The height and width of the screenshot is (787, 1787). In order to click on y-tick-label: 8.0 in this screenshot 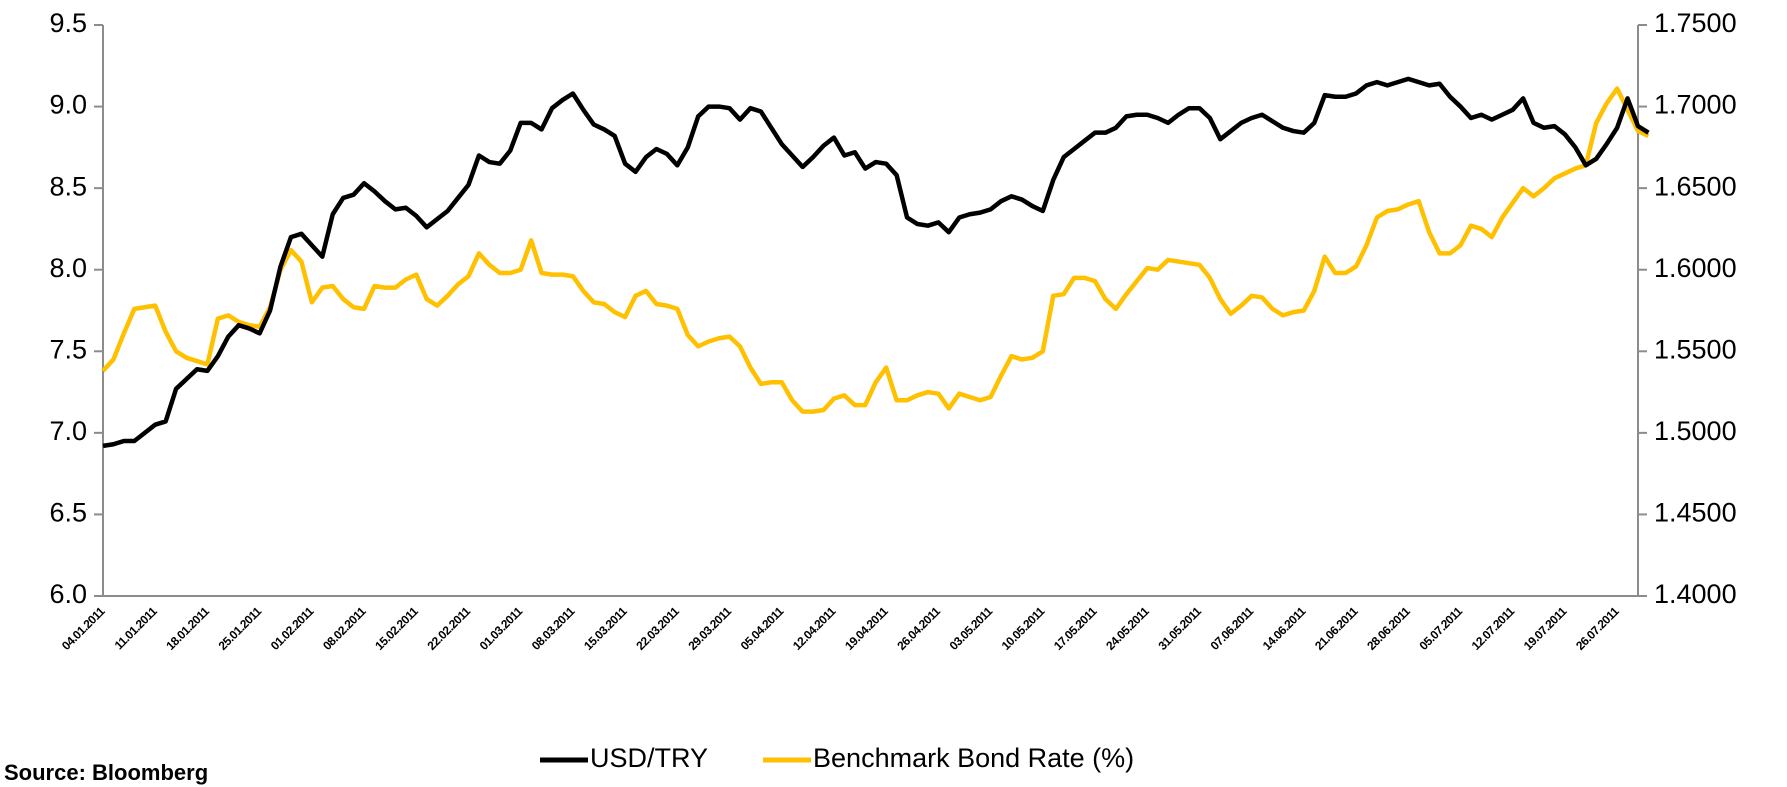, I will do `click(68, 268)`.